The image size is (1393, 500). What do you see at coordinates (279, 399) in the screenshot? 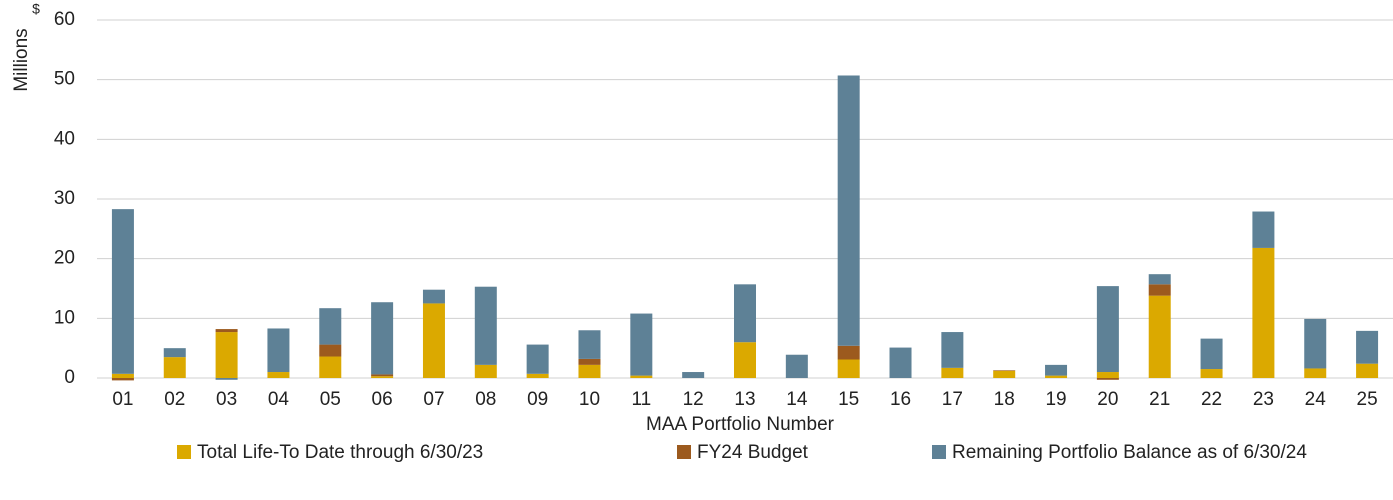
I see `x-tick-label: 04` at bounding box center [279, 399].